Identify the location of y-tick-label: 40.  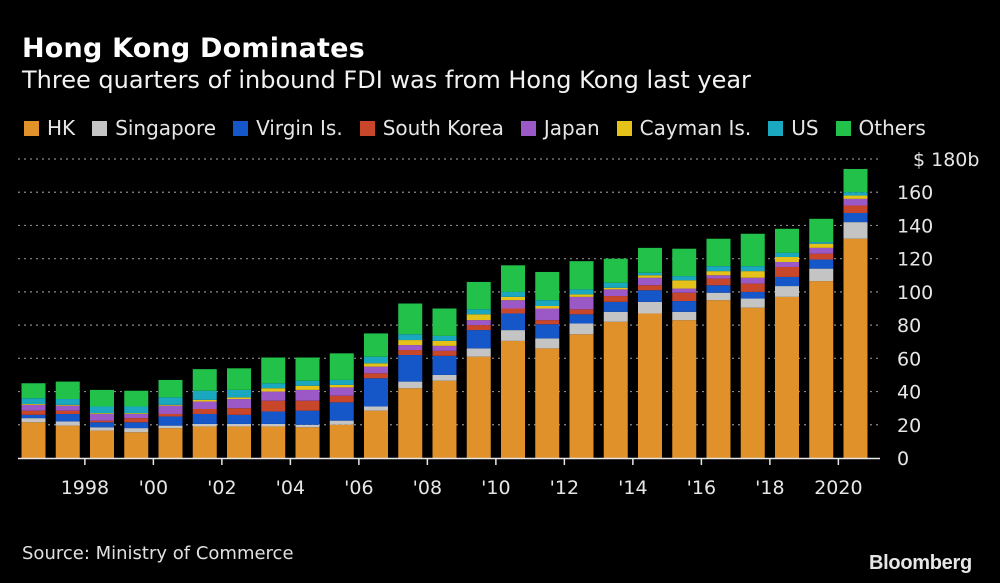
(909, 393).